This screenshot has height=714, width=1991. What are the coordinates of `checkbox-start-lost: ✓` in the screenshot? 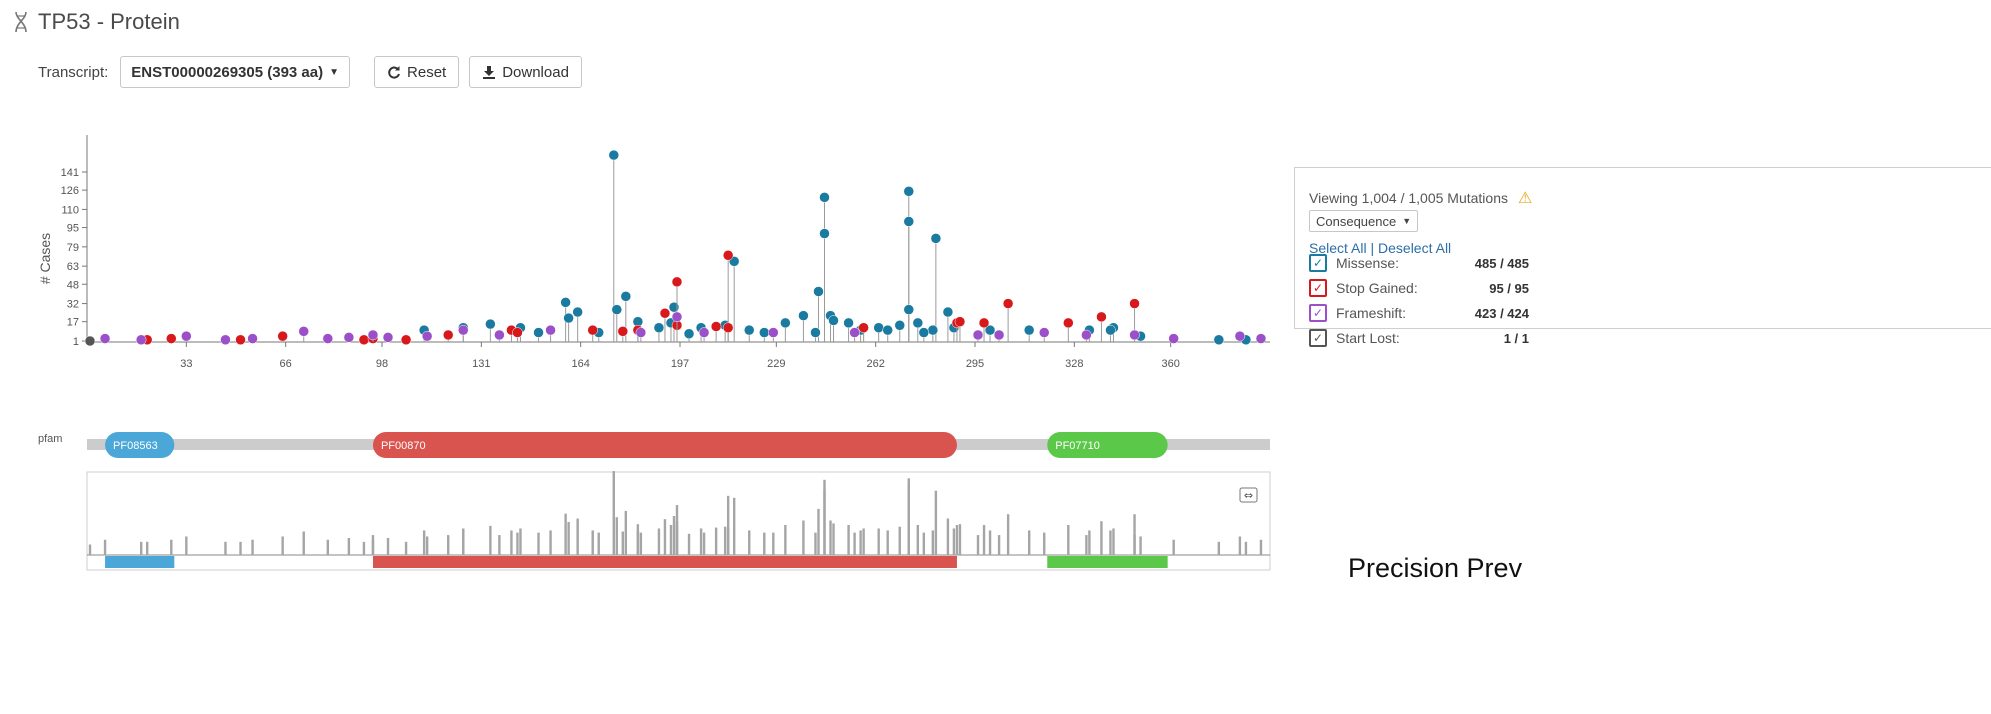 It's located at (1318, 338).